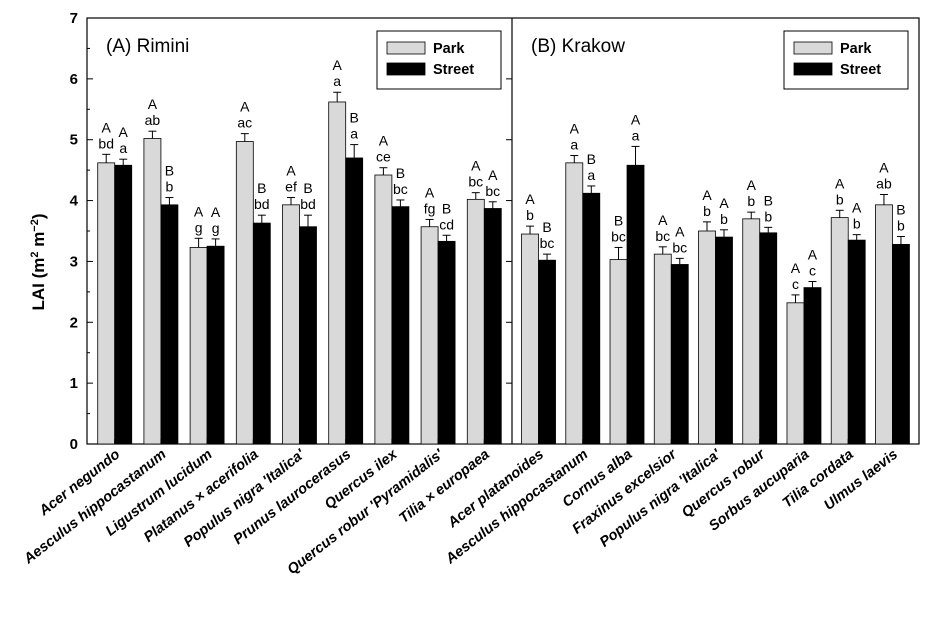  Describe the element at coordinates (884, 183) in the screenshot. I see `significance-letter-lower: ab` at that location.